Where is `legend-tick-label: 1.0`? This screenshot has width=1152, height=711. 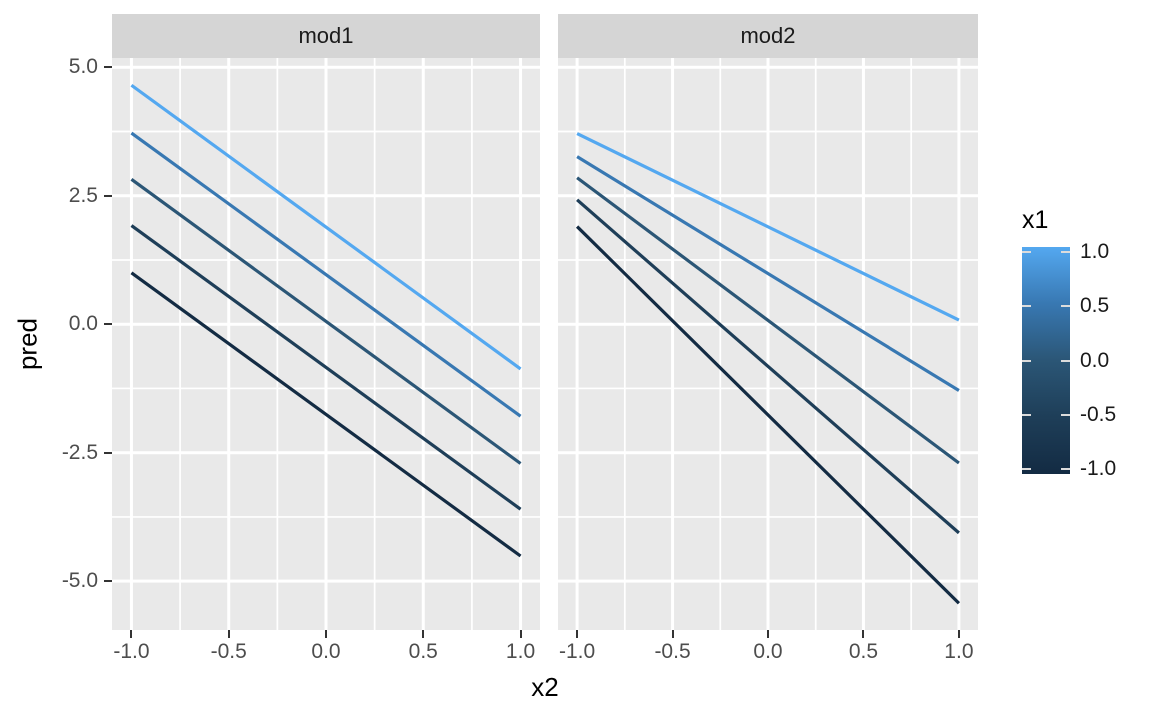
legend-tick-label: 1.0 is located at coordinates (1095, 251).